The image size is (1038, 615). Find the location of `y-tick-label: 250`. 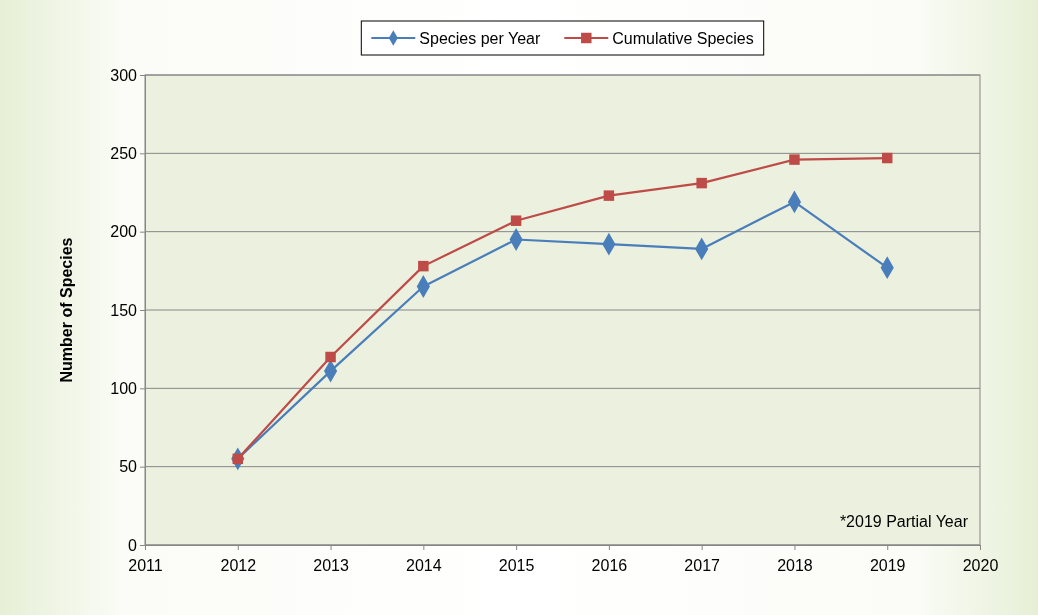

y-tick-label: 250 is located at coordinates (124, 153).